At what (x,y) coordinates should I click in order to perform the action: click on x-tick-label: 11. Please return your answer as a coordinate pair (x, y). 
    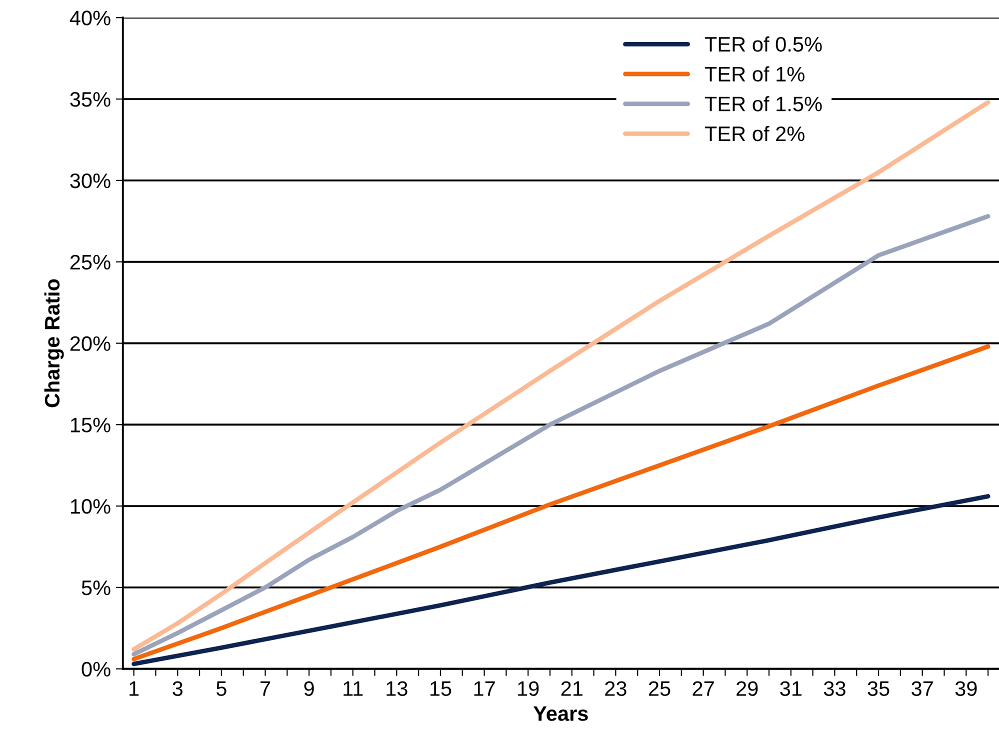
    Looking at the image, I should click on (353, 688).